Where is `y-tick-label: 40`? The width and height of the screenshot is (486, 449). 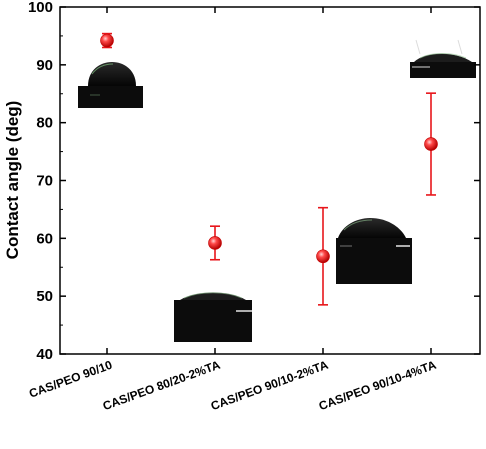 y-tick-label: 40 is located at coordinates (44, 354).